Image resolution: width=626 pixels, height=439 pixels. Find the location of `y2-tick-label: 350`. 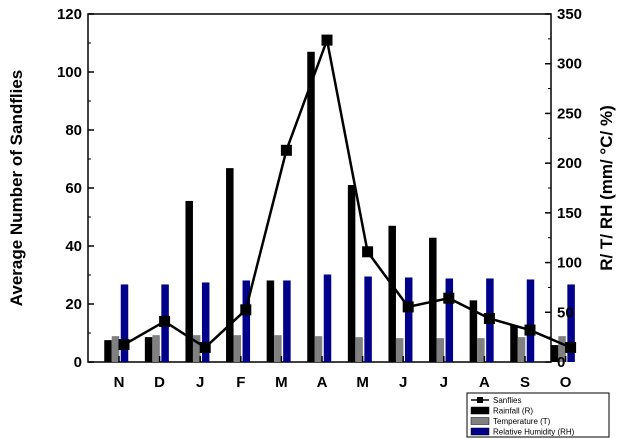

y2-tick-label: 350 is located at coordinates (569, 14).